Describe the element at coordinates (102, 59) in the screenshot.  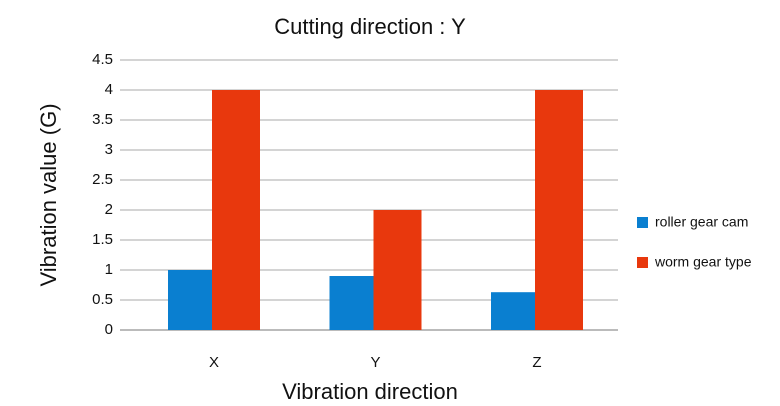
I see `y-tick-label: 4.5` at that location.